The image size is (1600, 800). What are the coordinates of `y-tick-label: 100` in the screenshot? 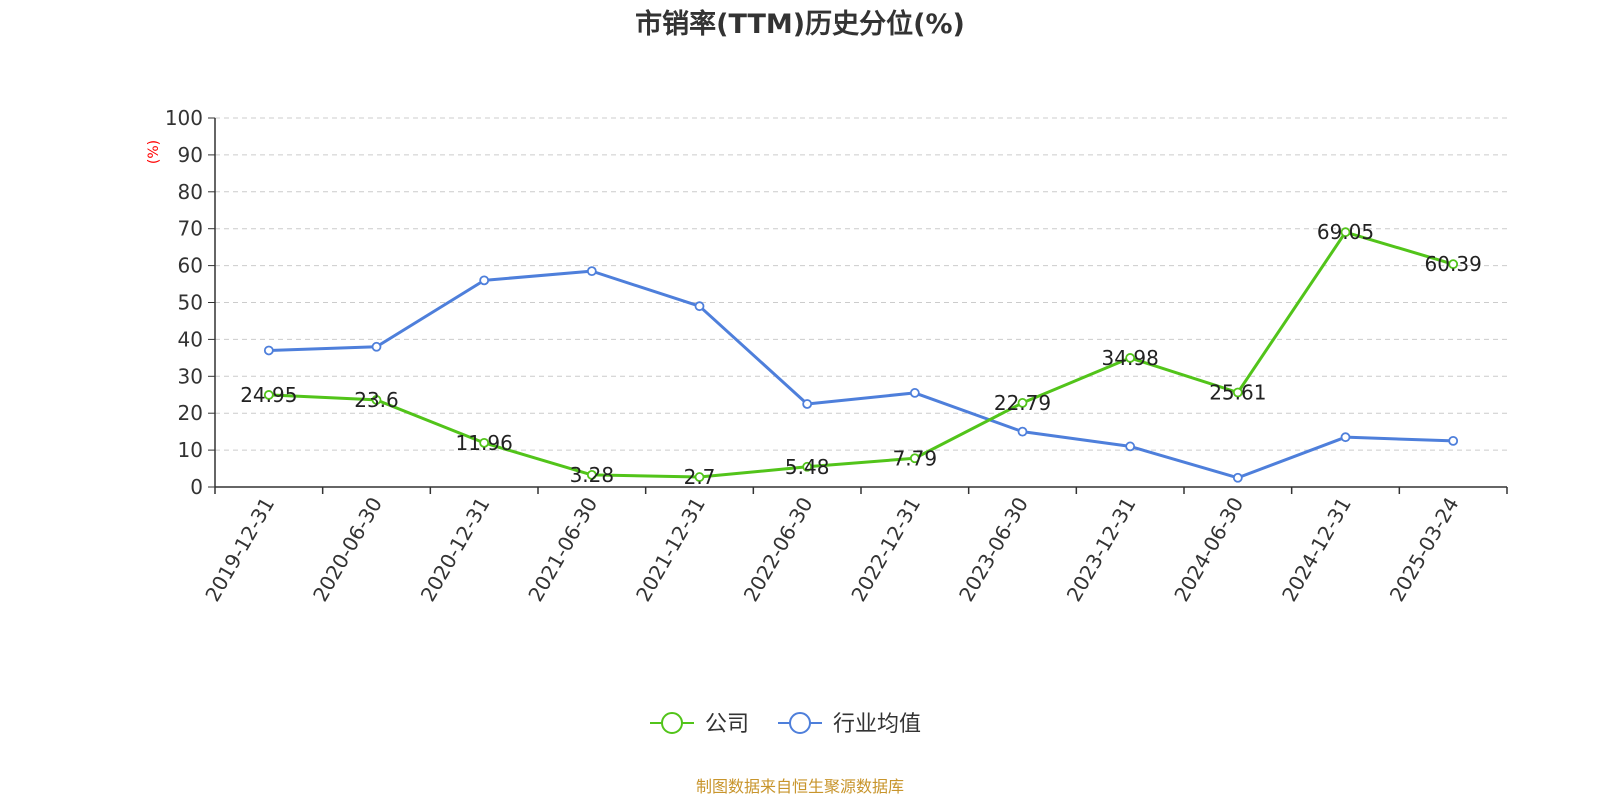 It's located at (184, 118).